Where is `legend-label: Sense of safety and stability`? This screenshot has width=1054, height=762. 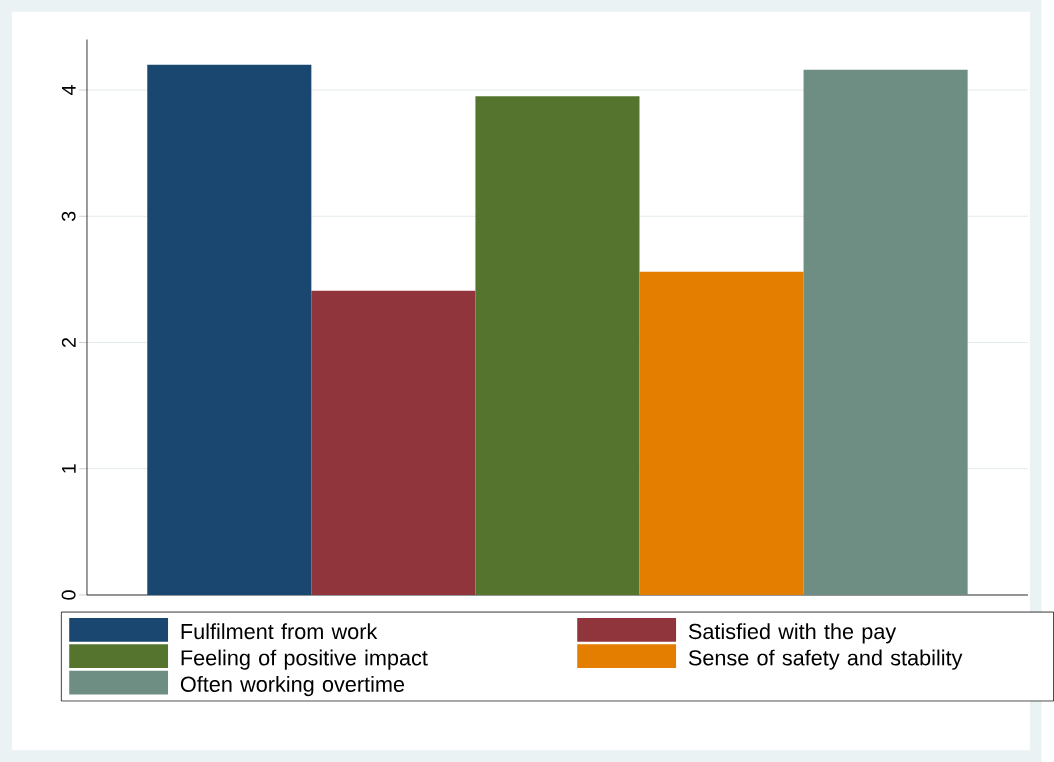
legend-label: Sense of safety and stability is located at coordinates (825, 659).